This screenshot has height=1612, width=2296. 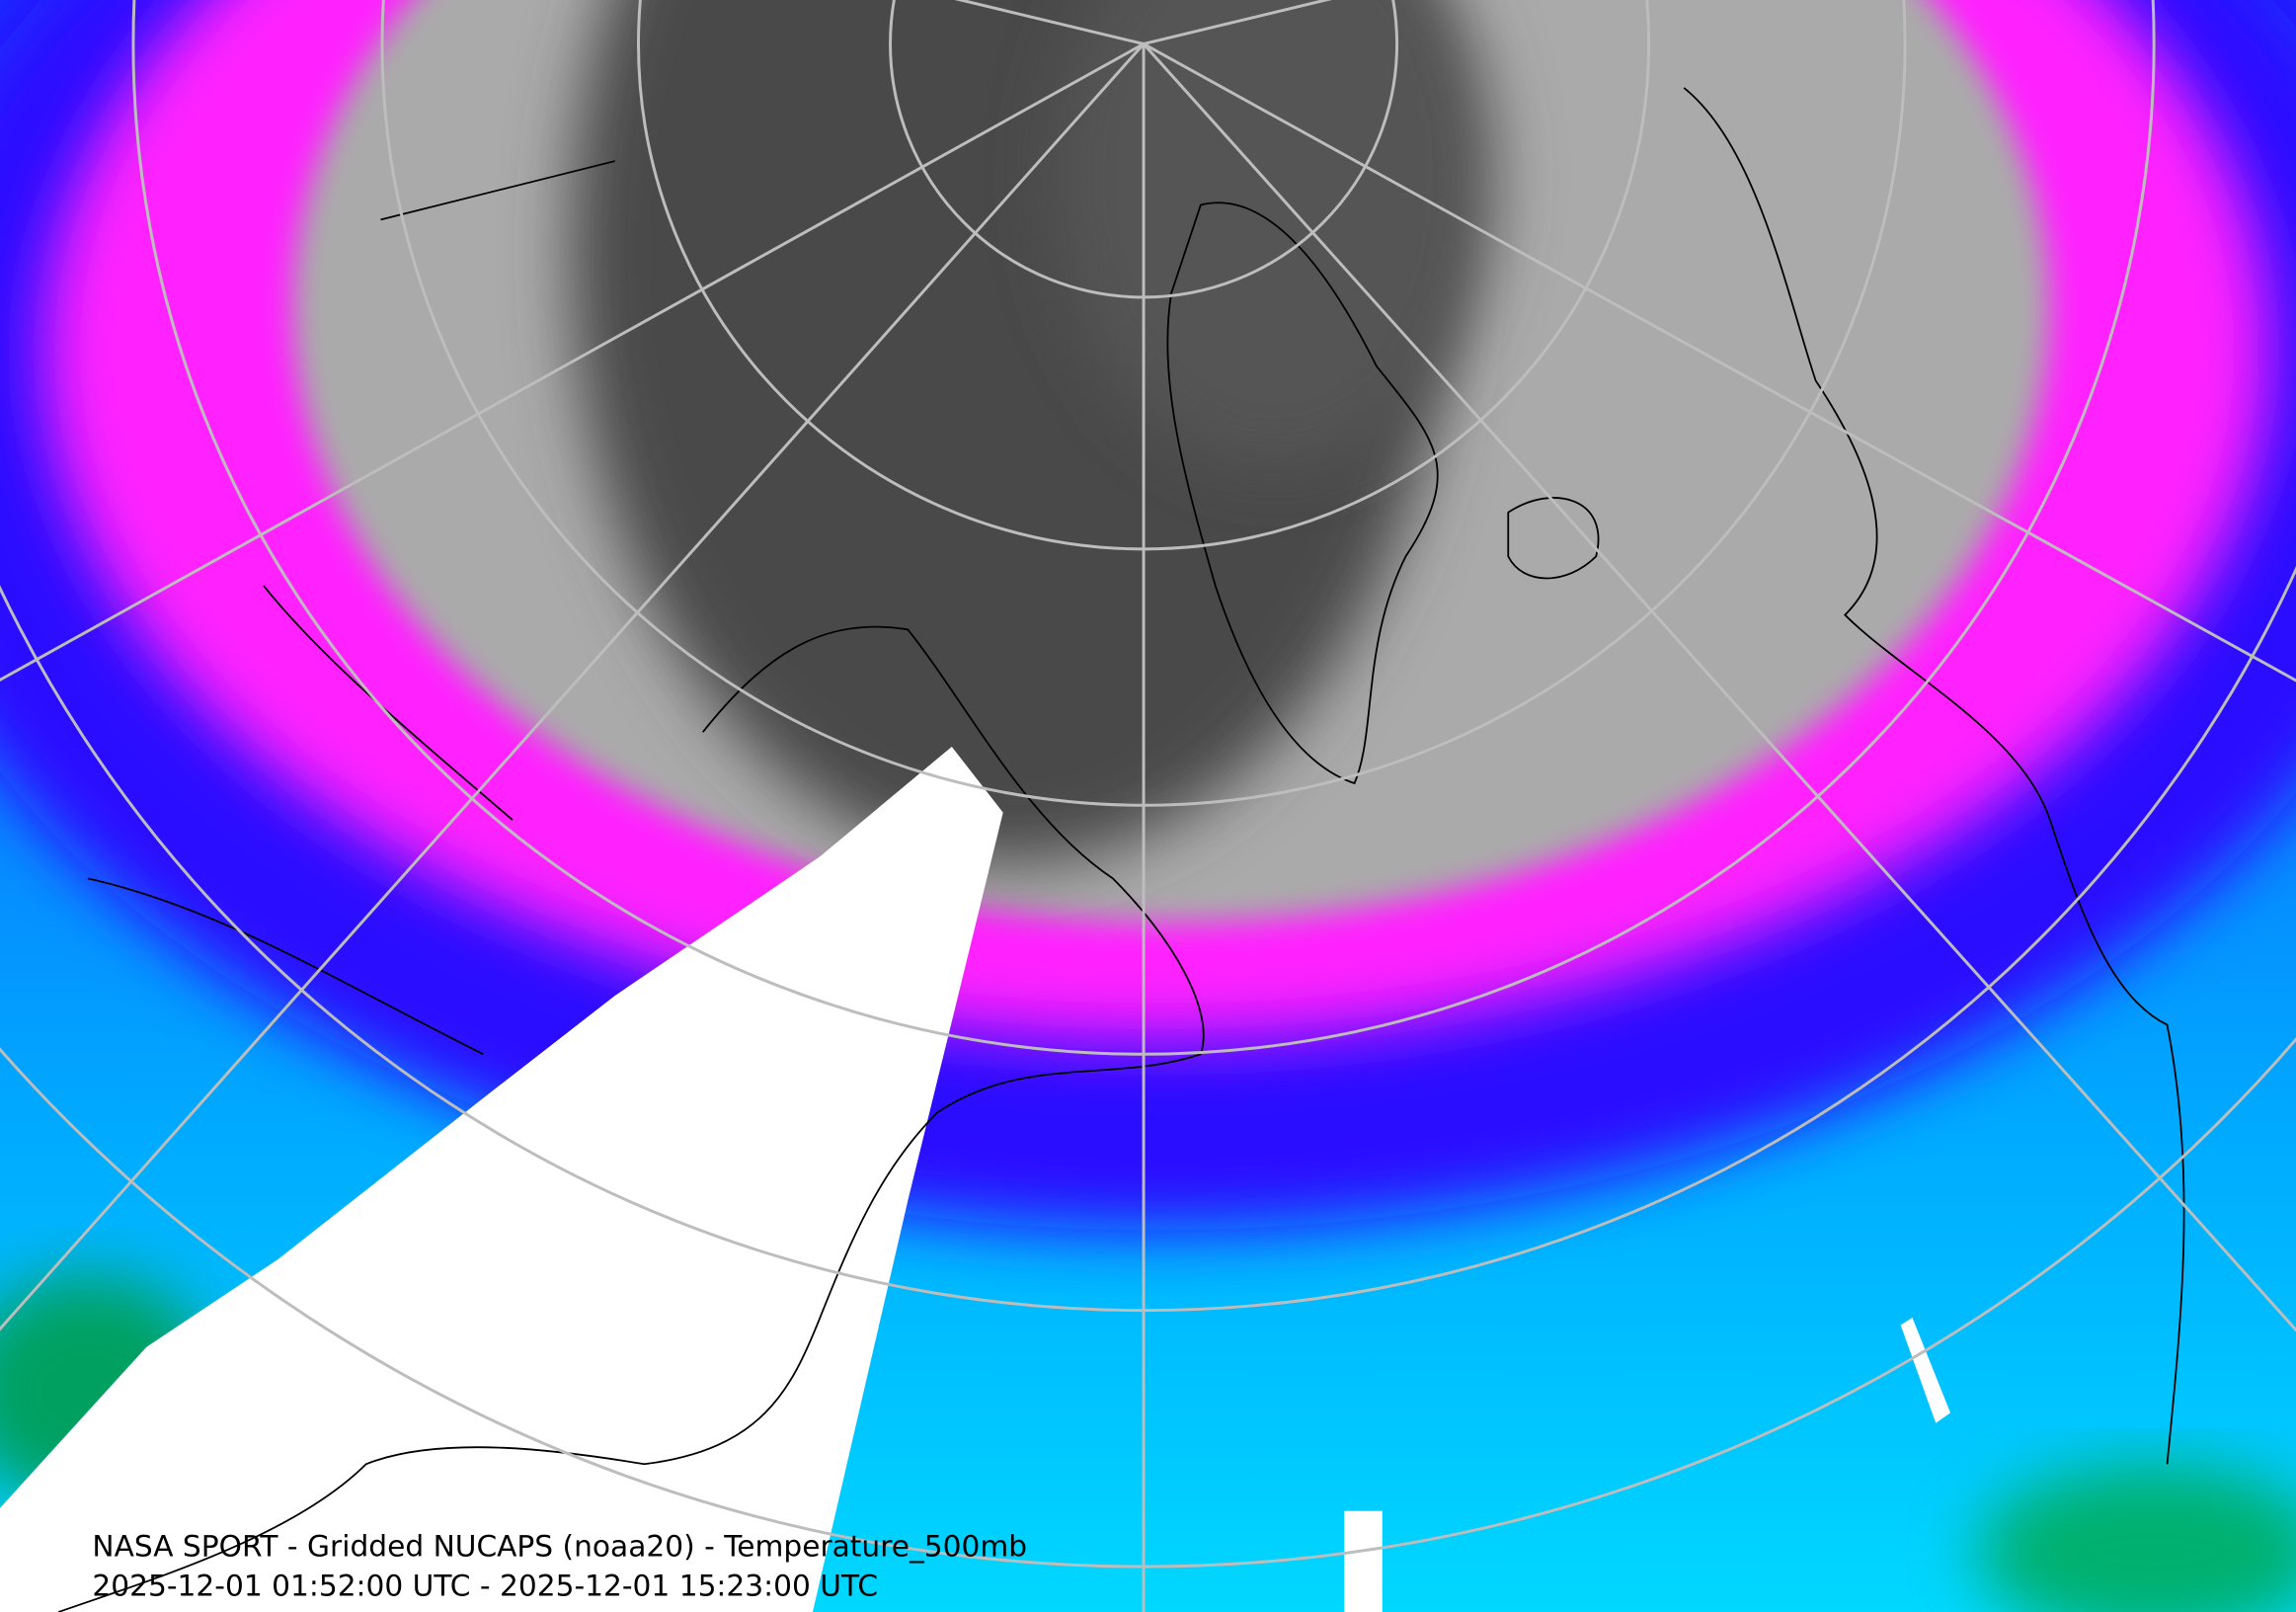 What do you see at coordinates (1302, 494) in the screenshot?
I see `greenland` at bounding box center [1302, 494].